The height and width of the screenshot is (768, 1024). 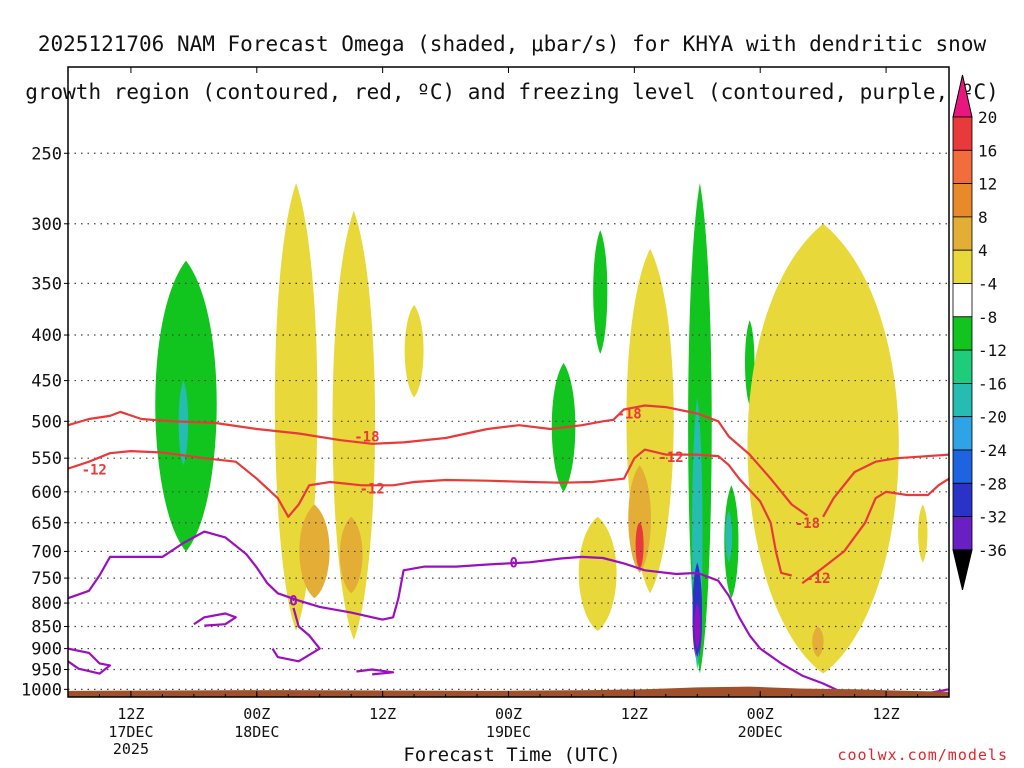 I want to click on colorbar-label-10: -24, so click(x=992, y=450).